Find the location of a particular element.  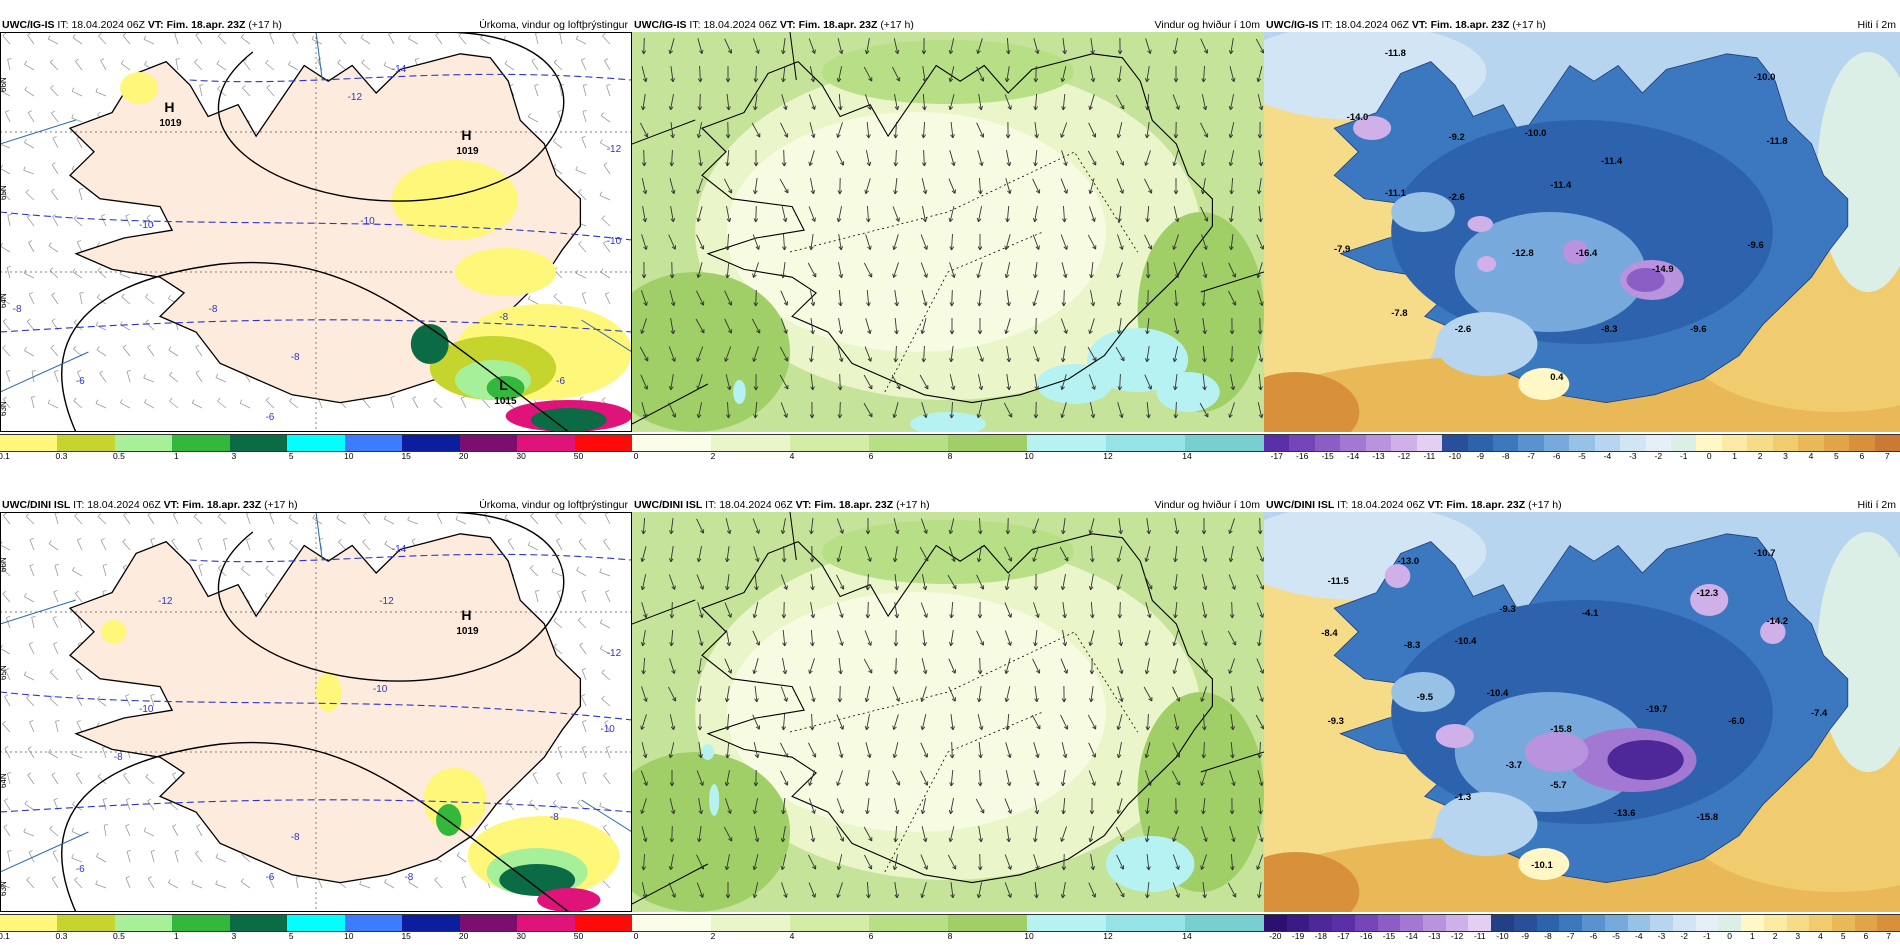

colorbar-tick-label: -6 is located at coordinates (1556, 456).